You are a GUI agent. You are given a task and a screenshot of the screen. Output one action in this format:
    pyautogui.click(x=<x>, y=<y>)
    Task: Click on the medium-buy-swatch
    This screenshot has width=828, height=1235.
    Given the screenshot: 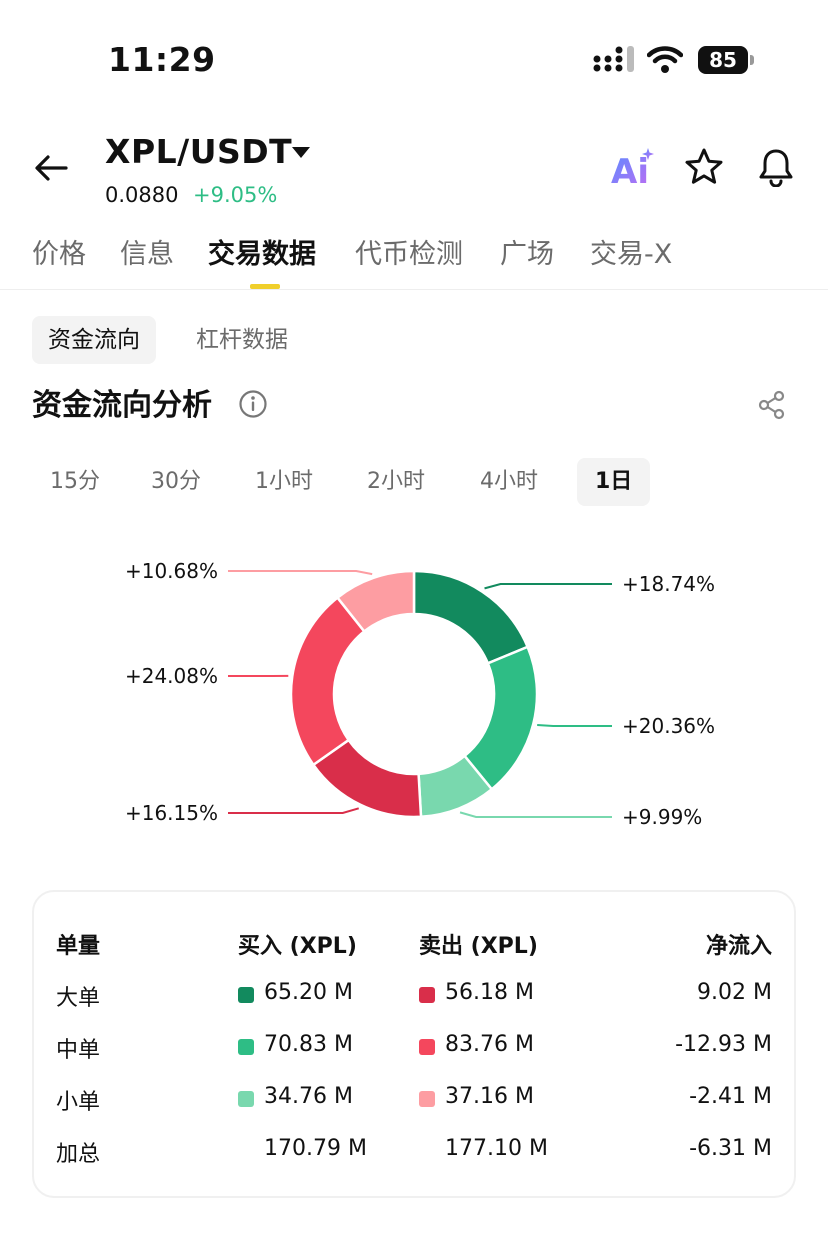 What is the action you would take?
    pyautogui.click(x=246, y=1047)
    